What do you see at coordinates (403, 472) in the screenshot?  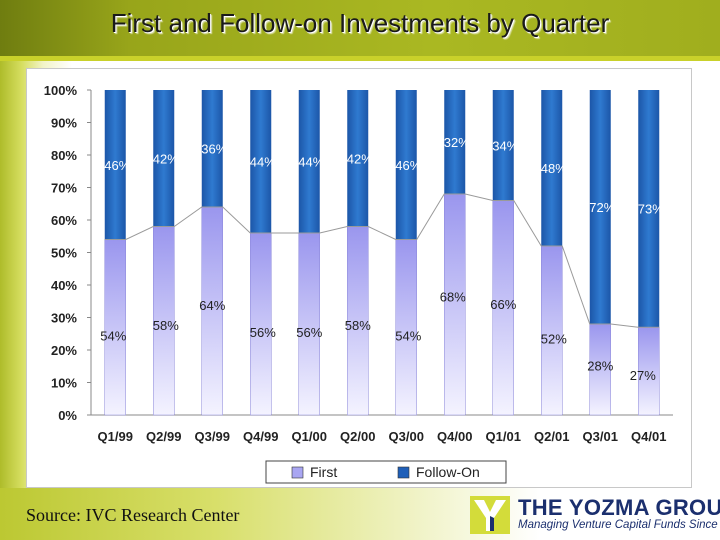 I see `legend-swatch-follow-on` at bounding box center [403, 472].